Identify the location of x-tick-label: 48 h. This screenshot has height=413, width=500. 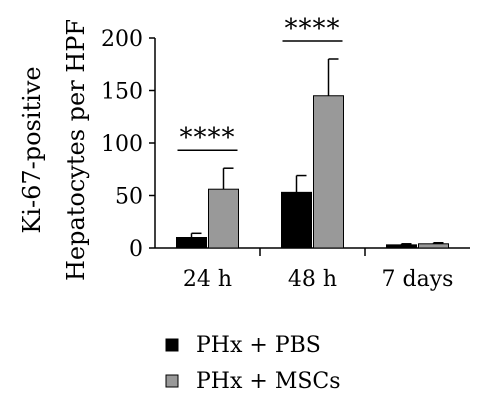
(312, 279).